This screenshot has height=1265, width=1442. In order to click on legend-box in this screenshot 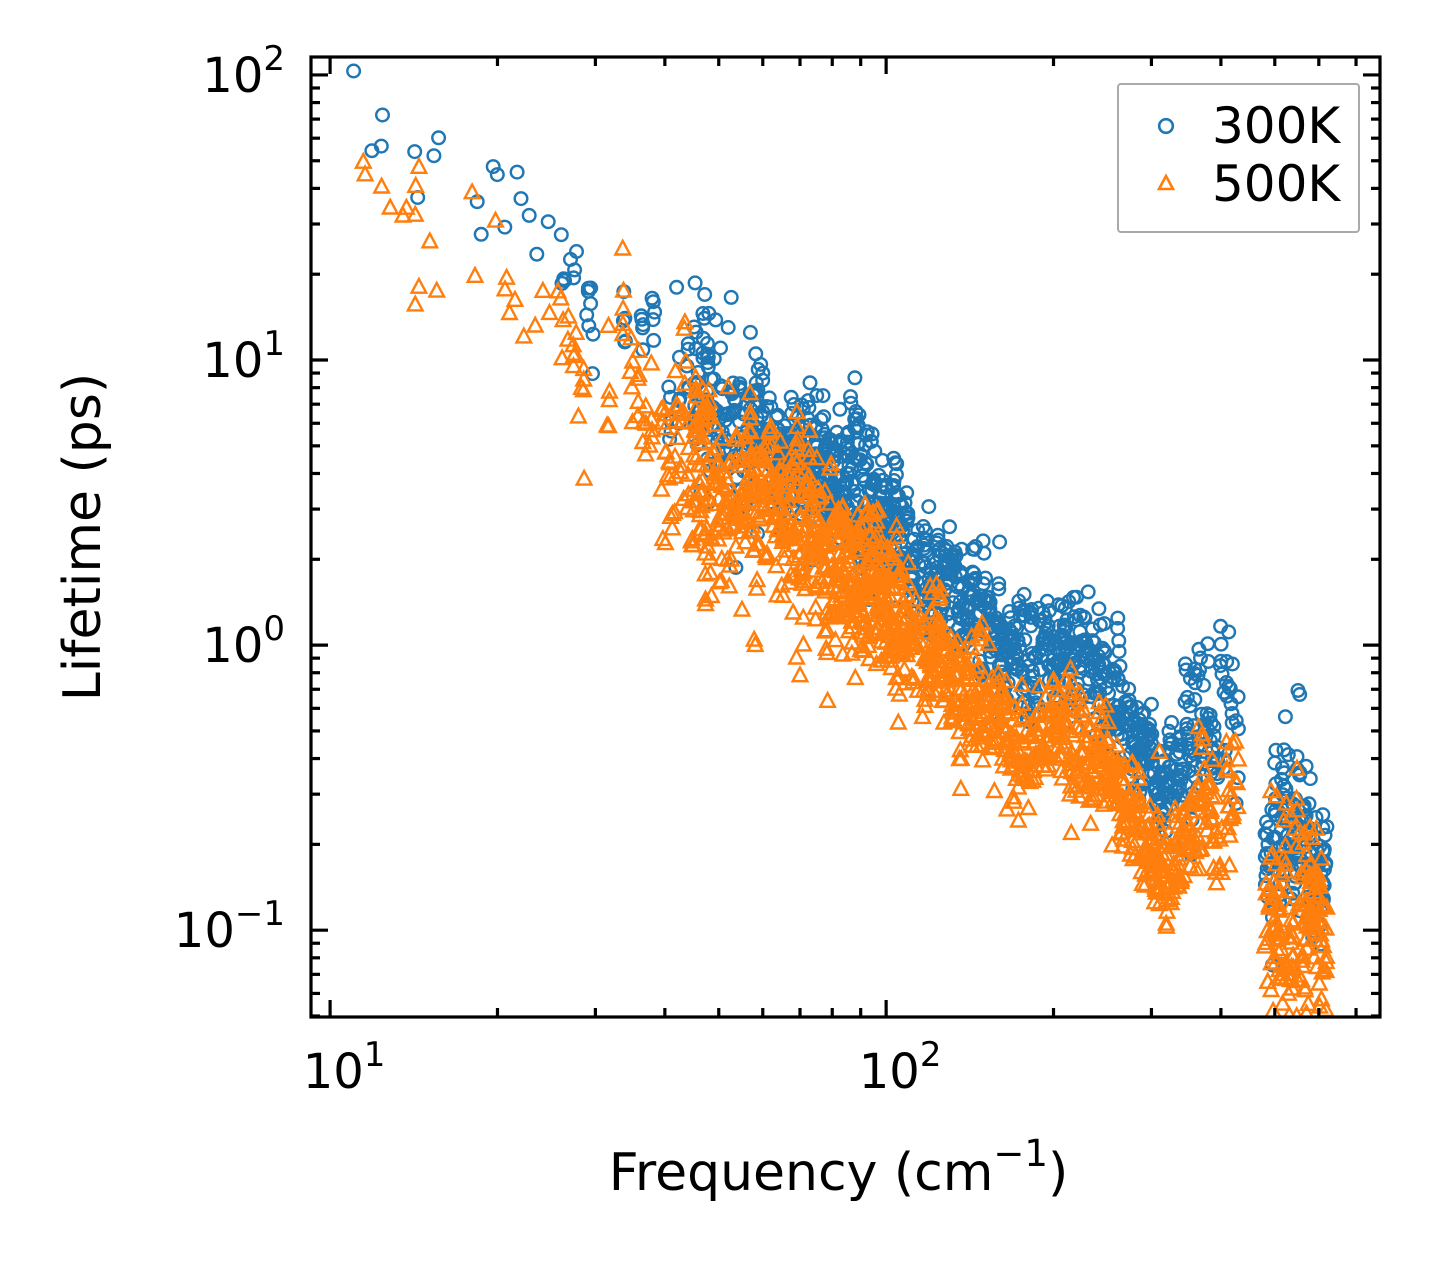, I will do `click(1238, 158)`.